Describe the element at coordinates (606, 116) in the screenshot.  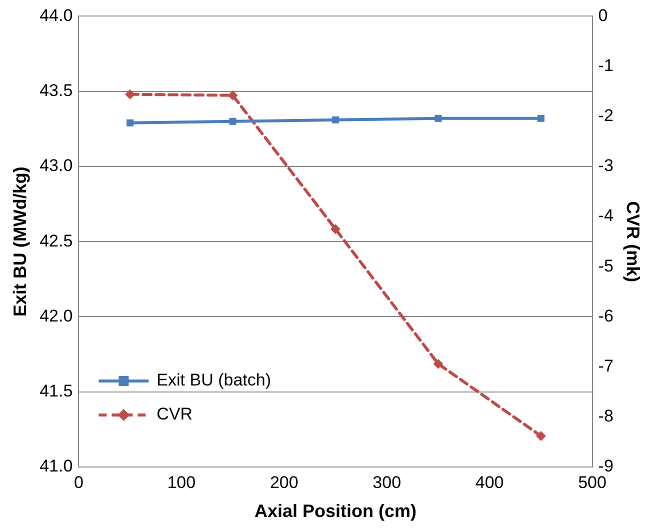
I see `y2-tick-label: -2` at that location.